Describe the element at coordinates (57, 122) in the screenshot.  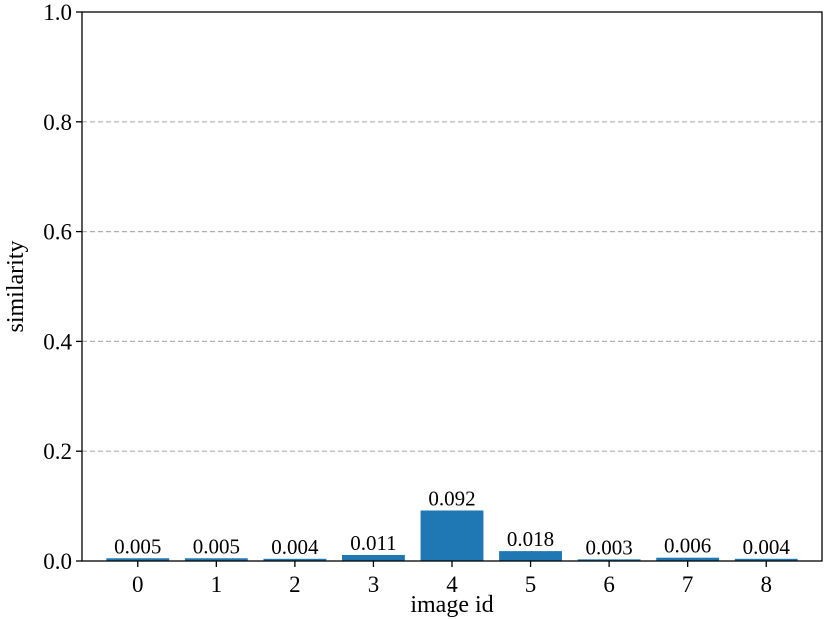
I see `y-tick-label: 0.8` at that location.